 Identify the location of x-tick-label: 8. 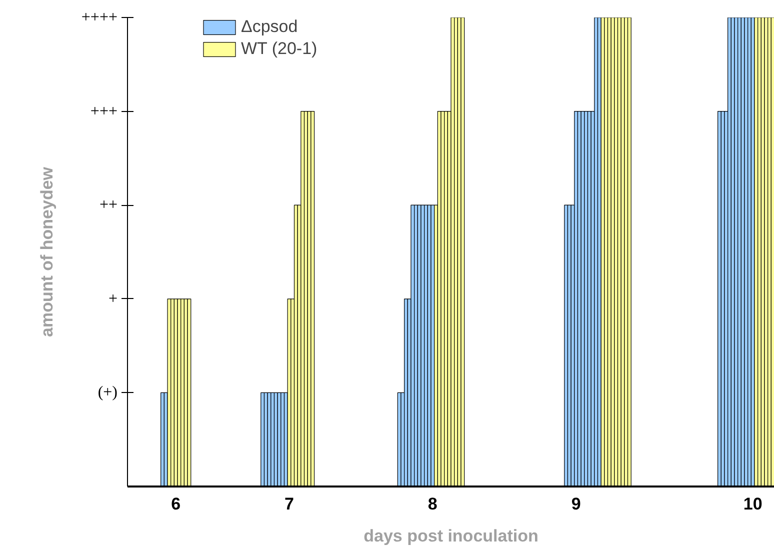
(433, 504).